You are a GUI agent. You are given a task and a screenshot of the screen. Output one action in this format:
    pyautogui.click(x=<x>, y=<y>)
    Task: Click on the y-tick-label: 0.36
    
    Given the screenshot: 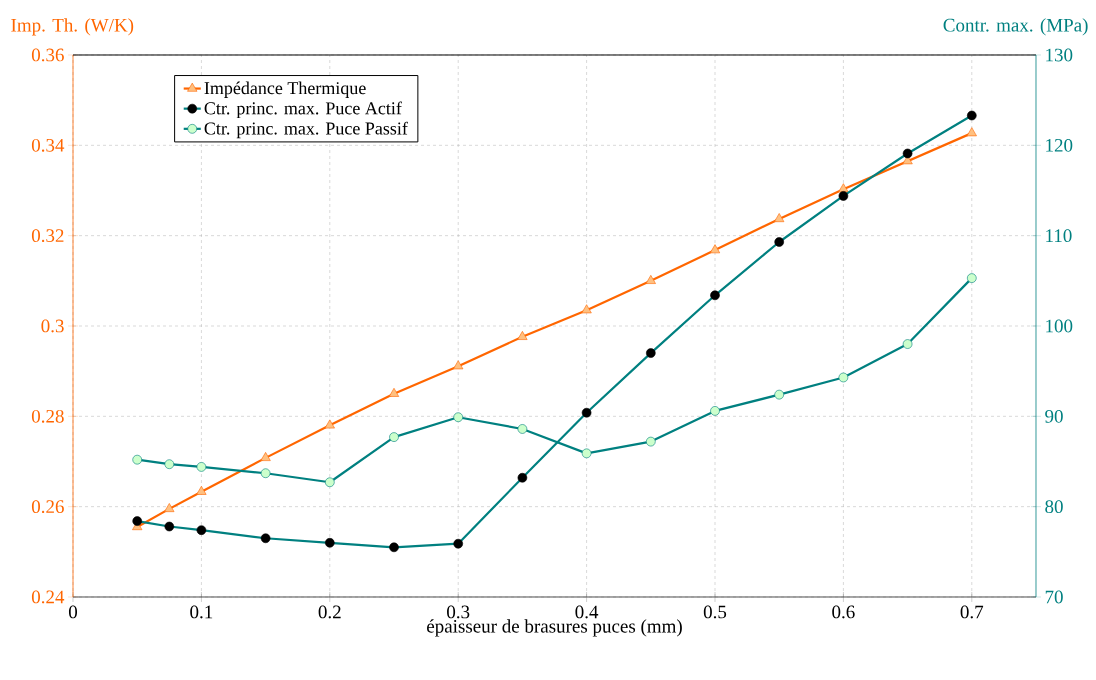 What is the action you would take?
    pyautogui.click(x=47, y=55)
    